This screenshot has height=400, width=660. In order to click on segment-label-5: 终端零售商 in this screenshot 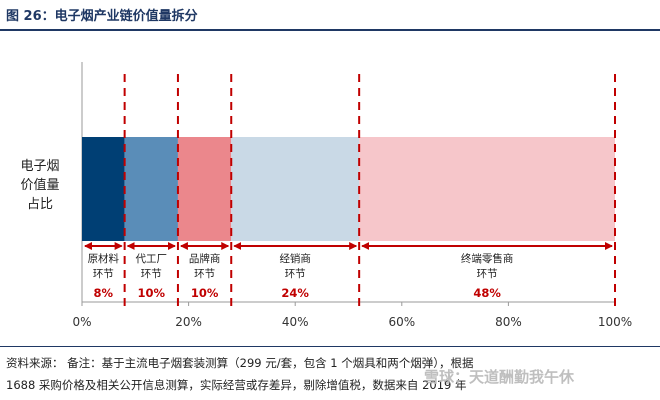, I will do `click(487, 258)`.